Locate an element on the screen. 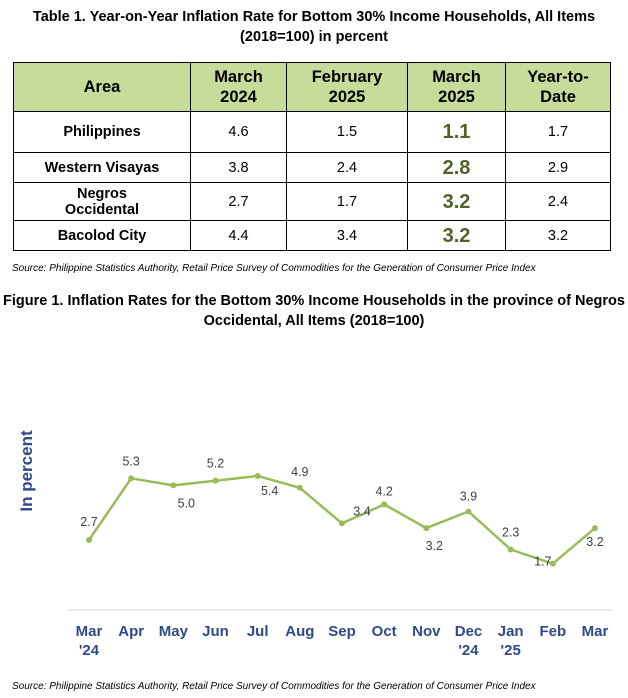 The image size is (628, 698). table-row: Western Visayas 3.8 2.4 2.8 2.9 is located at coordinates (312, 167).